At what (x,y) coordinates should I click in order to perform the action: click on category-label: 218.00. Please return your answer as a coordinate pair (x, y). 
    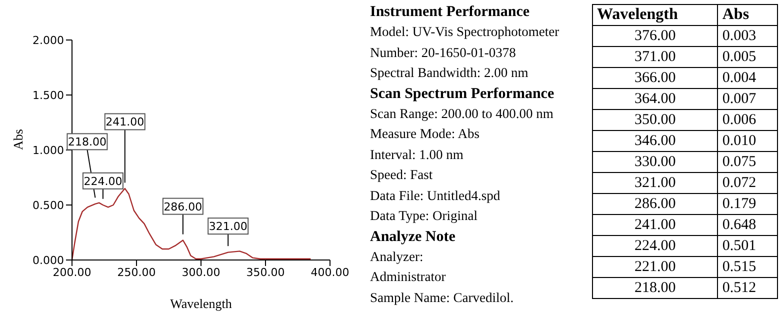
    Looking at the image, I should click on (655, 288).